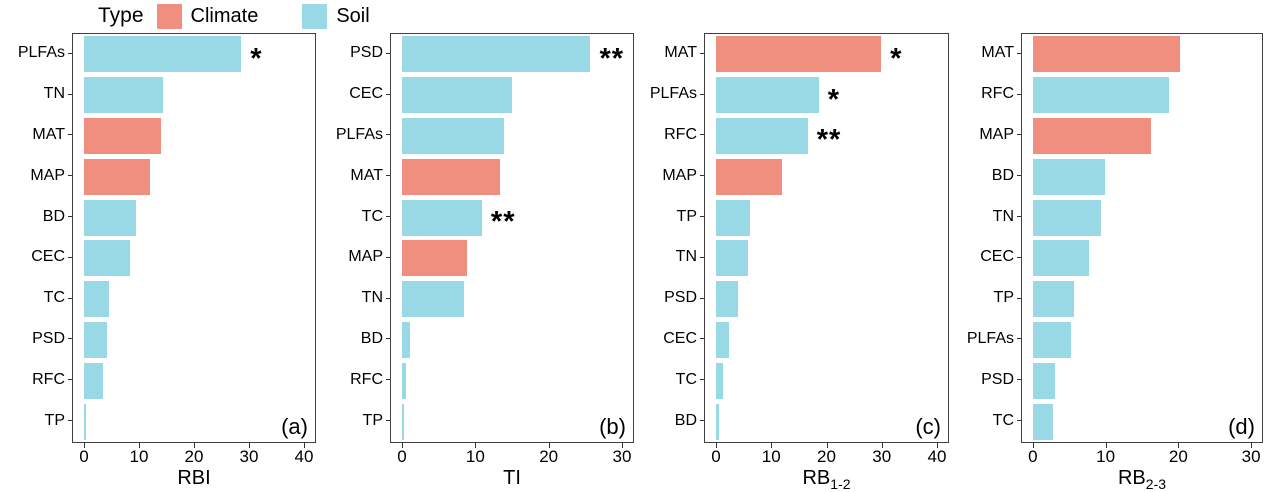 The height and width of the screenshot is (492, 1269). I want to click on bar-bd, so click(1068, 176).